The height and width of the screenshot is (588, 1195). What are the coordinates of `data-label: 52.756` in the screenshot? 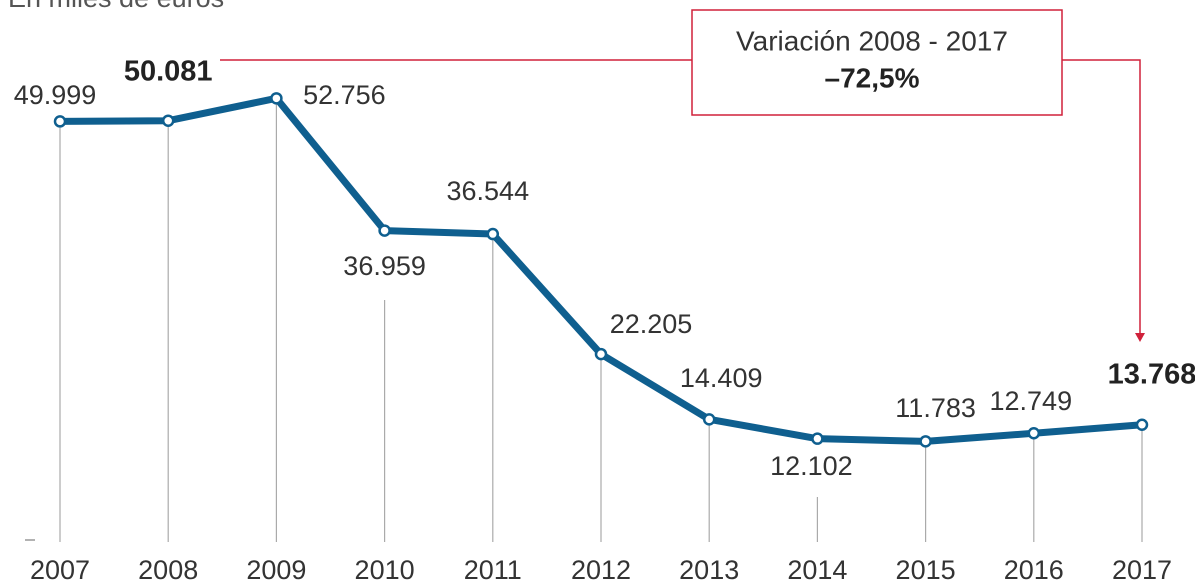 It's located at (344, 95).